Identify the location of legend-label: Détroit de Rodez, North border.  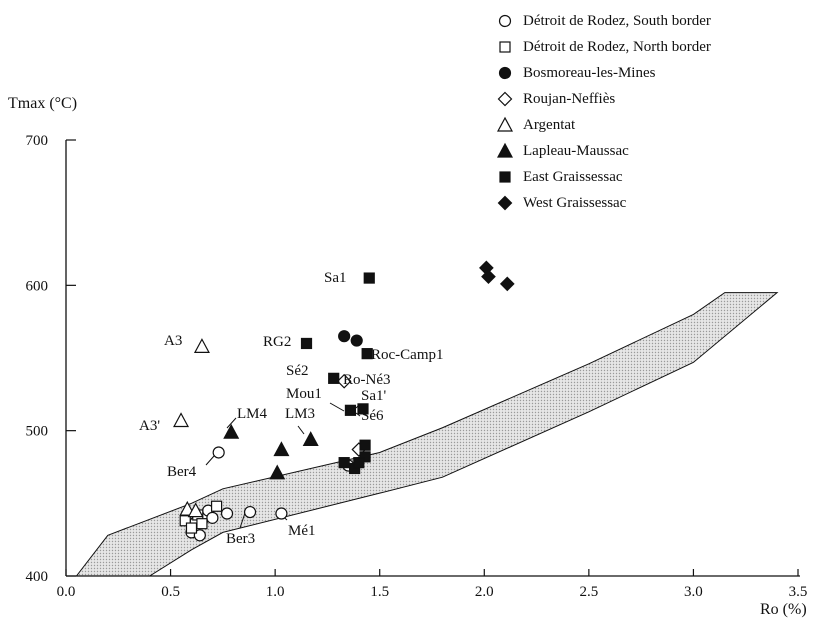
(617, 46).